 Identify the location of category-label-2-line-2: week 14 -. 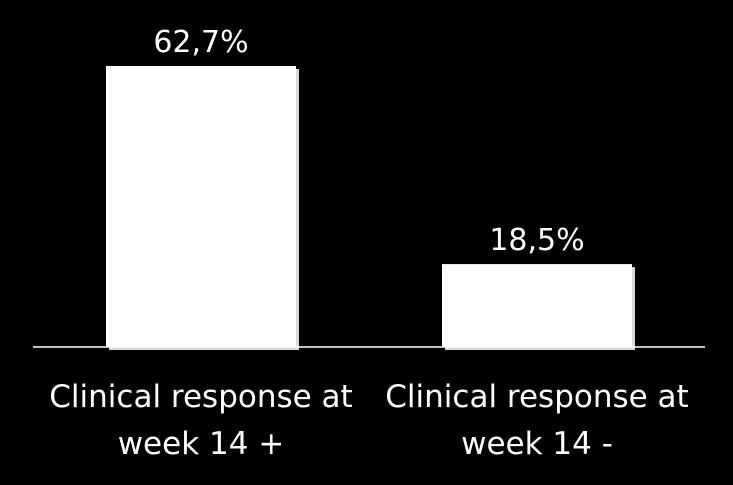
(537, 444).